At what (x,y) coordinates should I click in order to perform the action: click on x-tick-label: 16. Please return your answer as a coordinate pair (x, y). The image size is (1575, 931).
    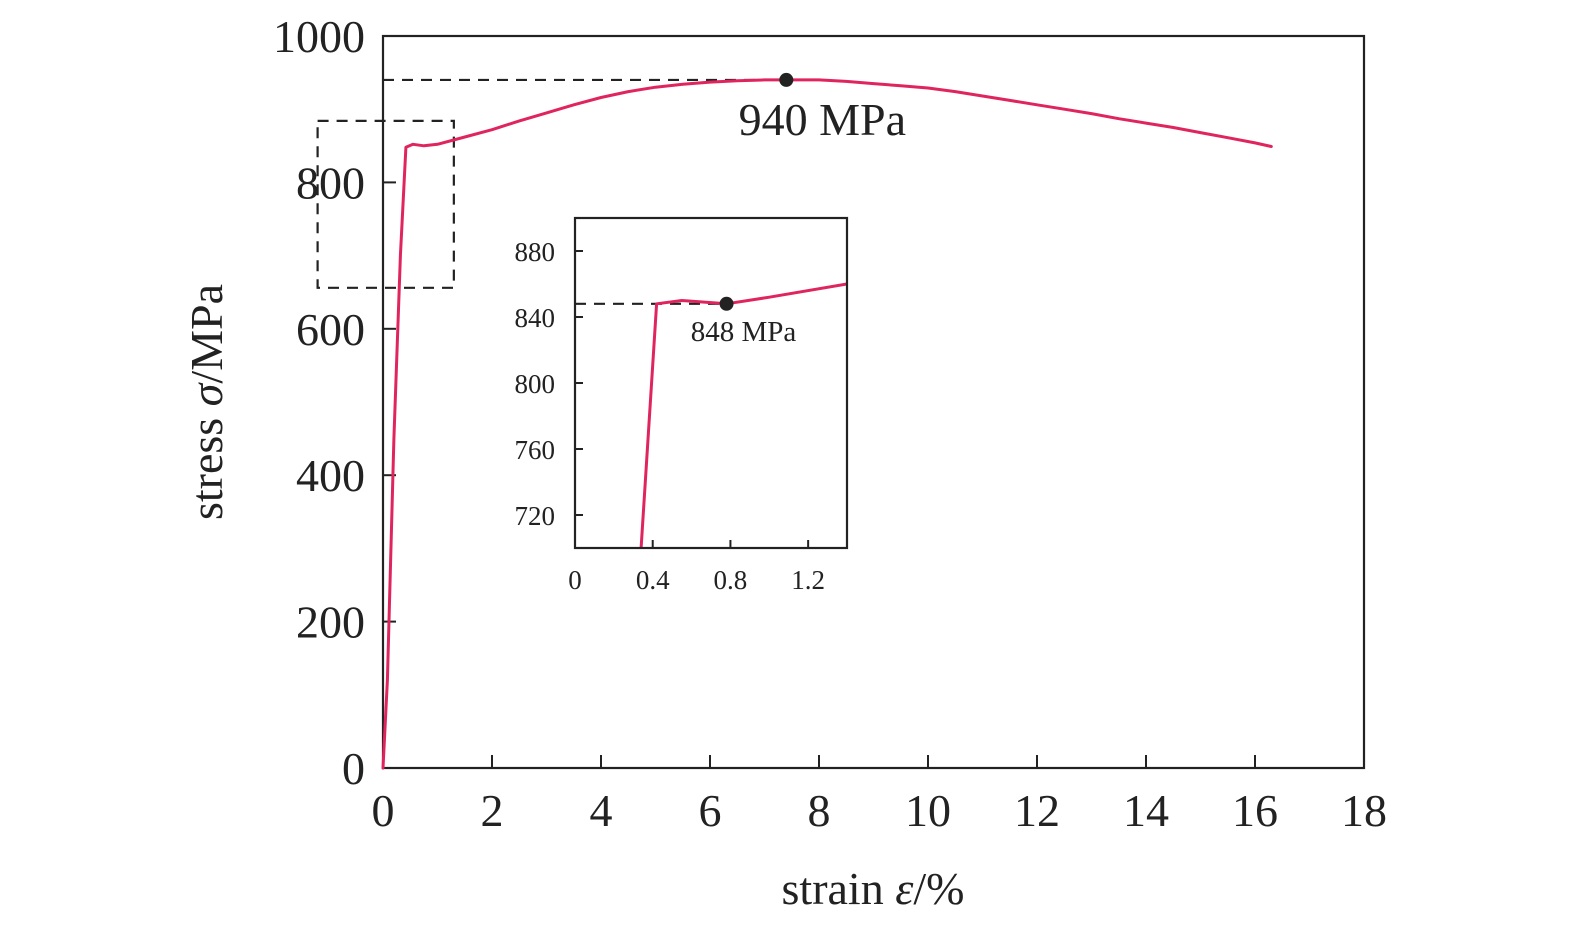
    Looking at the image, I should click on (1255, 810).